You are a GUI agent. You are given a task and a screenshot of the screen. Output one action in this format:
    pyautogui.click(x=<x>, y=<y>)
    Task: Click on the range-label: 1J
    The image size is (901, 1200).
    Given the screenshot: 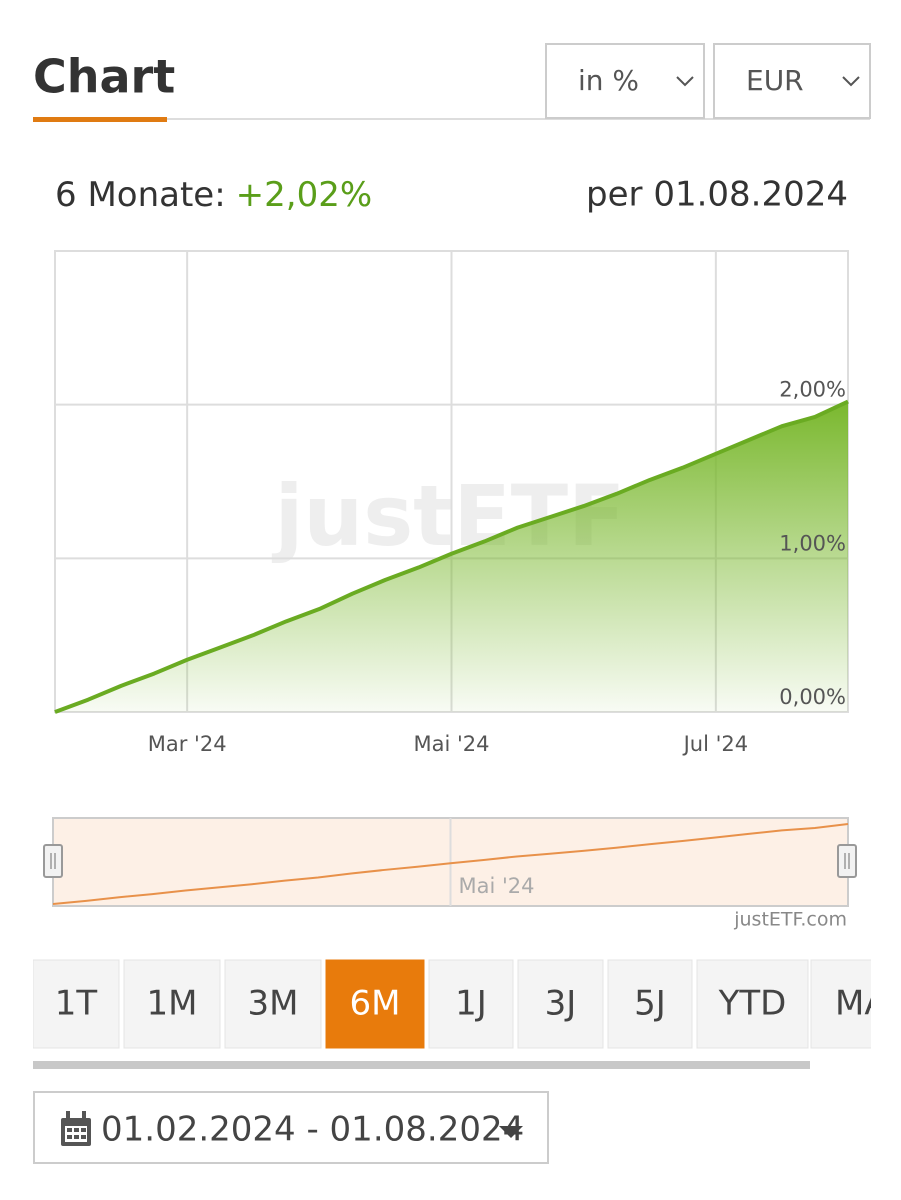 What is the action you would take?
    pyautogui.click(x=471, y=1004)
    